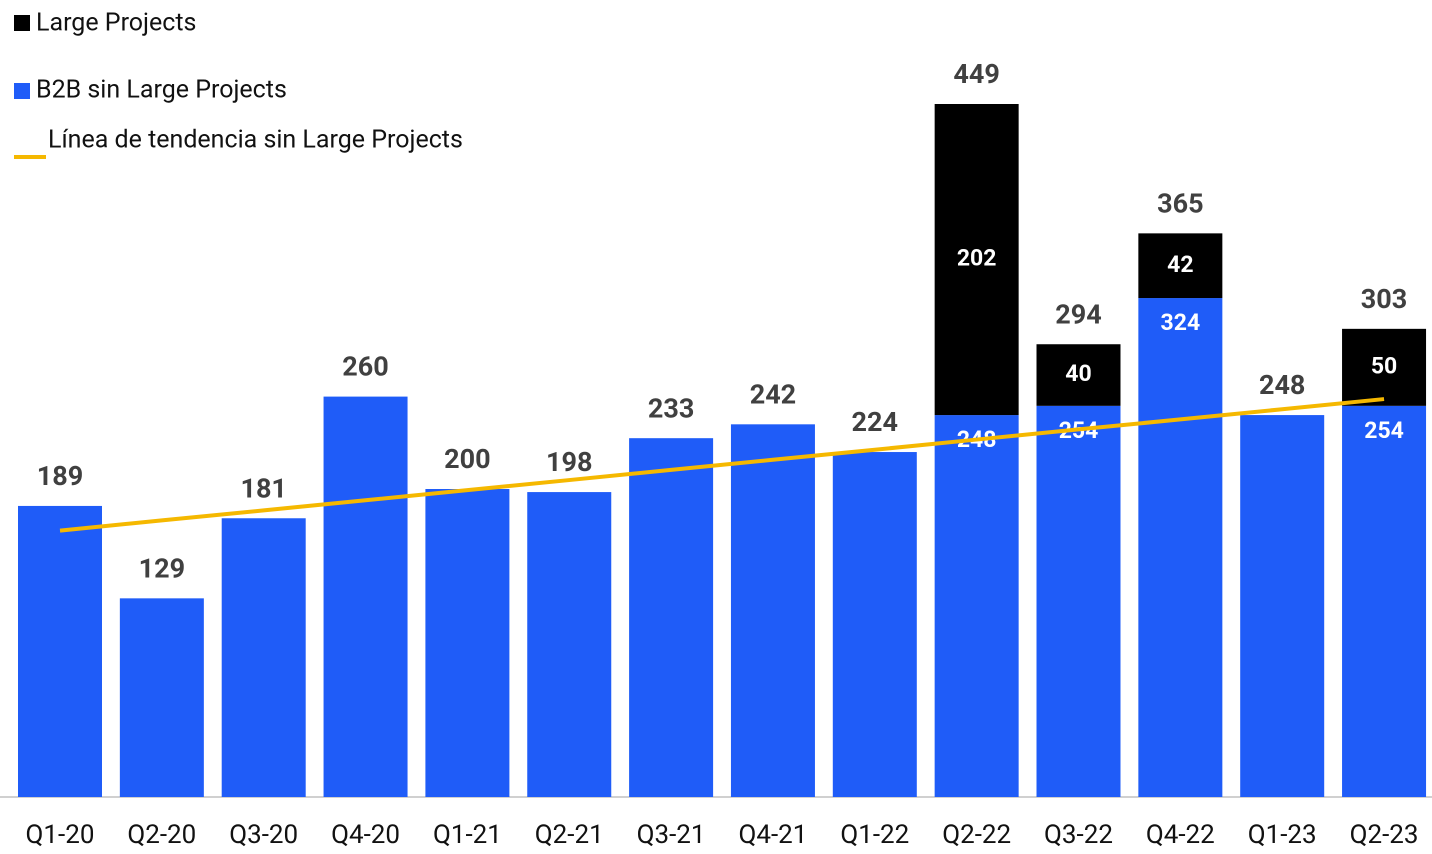  What do you see at coordinates (1078, 314) in the screenshot?
I see `total-label: 294` at bounding box center [1078, 314].